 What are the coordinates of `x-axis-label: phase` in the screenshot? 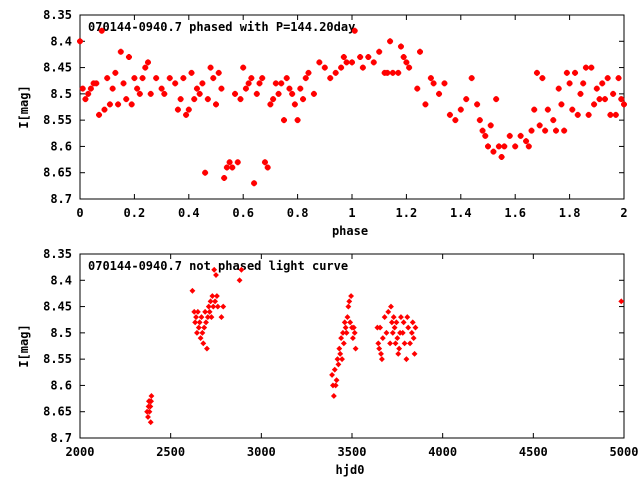 It's located at (350, 231).